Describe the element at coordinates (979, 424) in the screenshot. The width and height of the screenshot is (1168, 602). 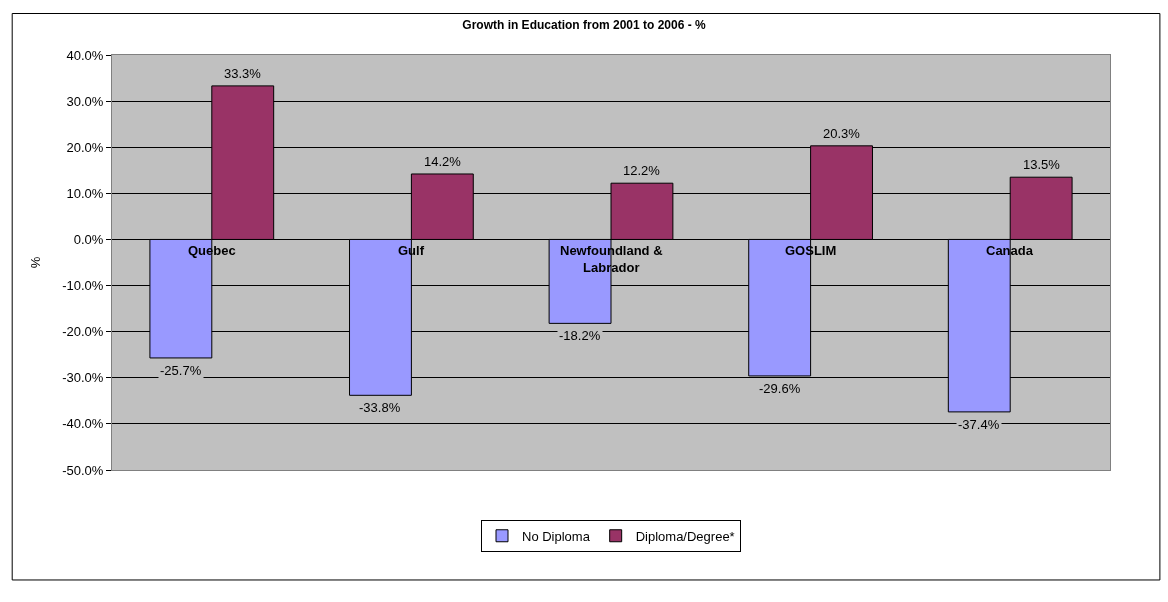
I see `data-label: -37.4%` at that location.